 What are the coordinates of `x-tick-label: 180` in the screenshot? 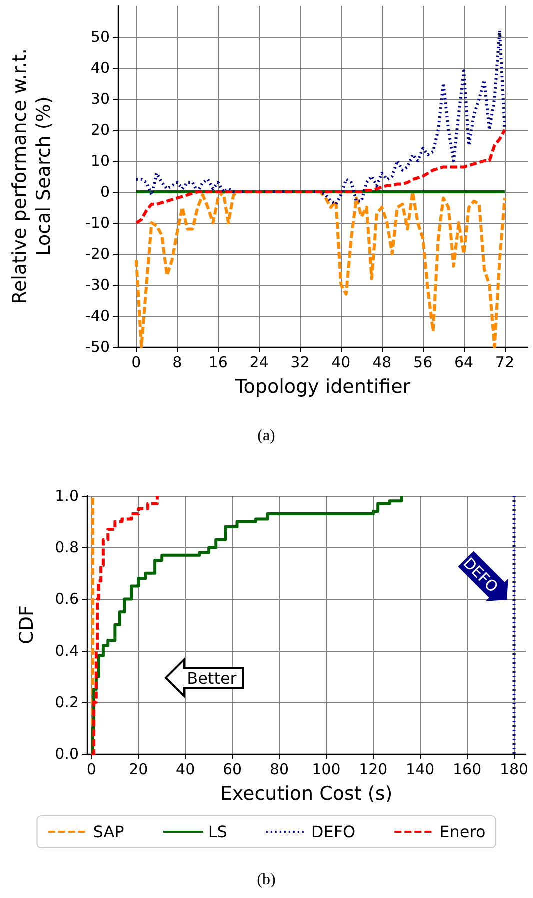 It's located at (514, 769).